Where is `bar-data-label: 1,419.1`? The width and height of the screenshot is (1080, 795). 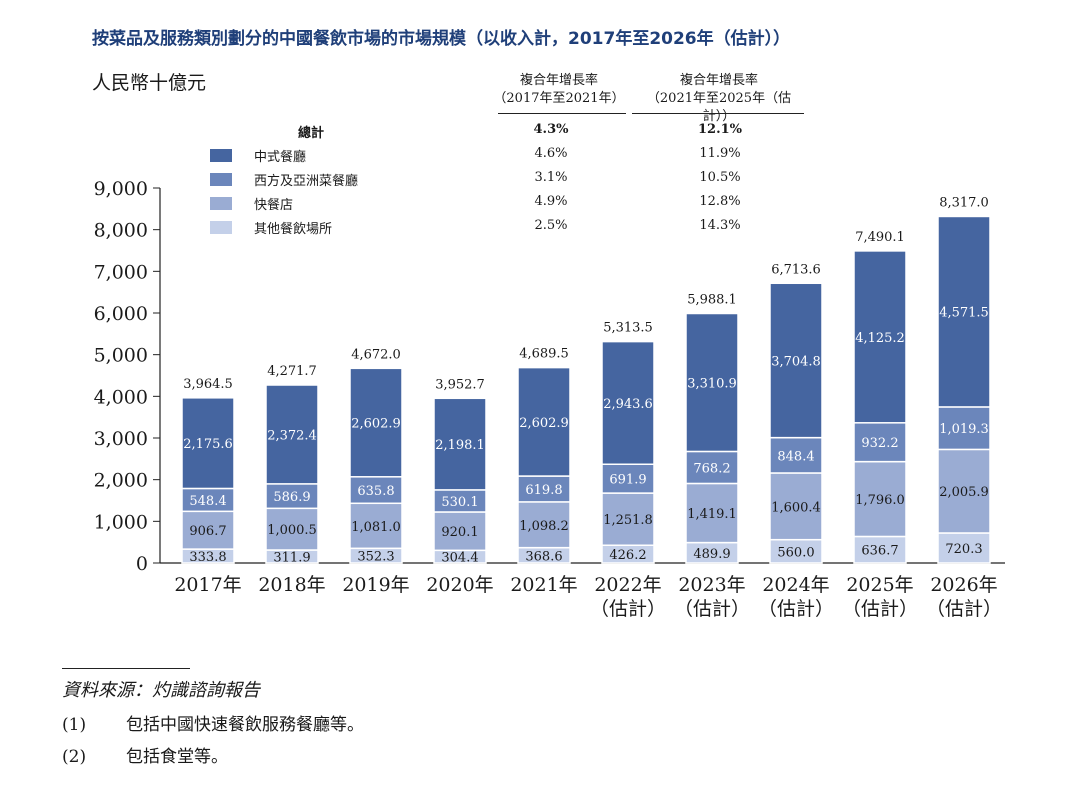 bar-data-label: 1,419.1 is located at coordinates (712, 514).